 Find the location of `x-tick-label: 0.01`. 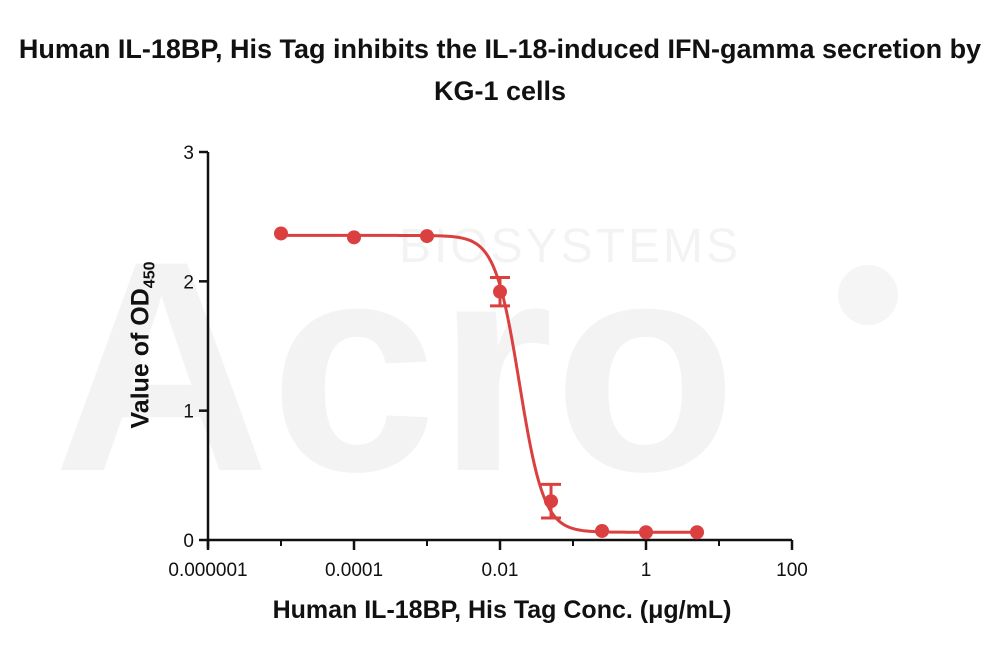

x-tick-label: 0.01 is located at coordinates (500, 570).